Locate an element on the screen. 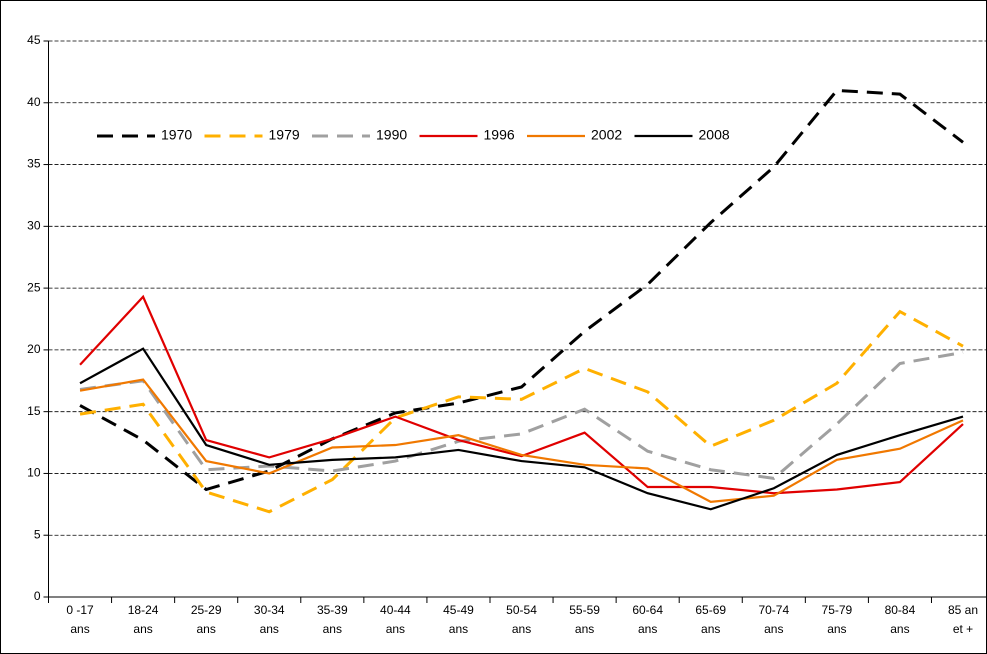 The image size is (987, 654). y-tick-label: 5 is located at coordinates (37, 534).